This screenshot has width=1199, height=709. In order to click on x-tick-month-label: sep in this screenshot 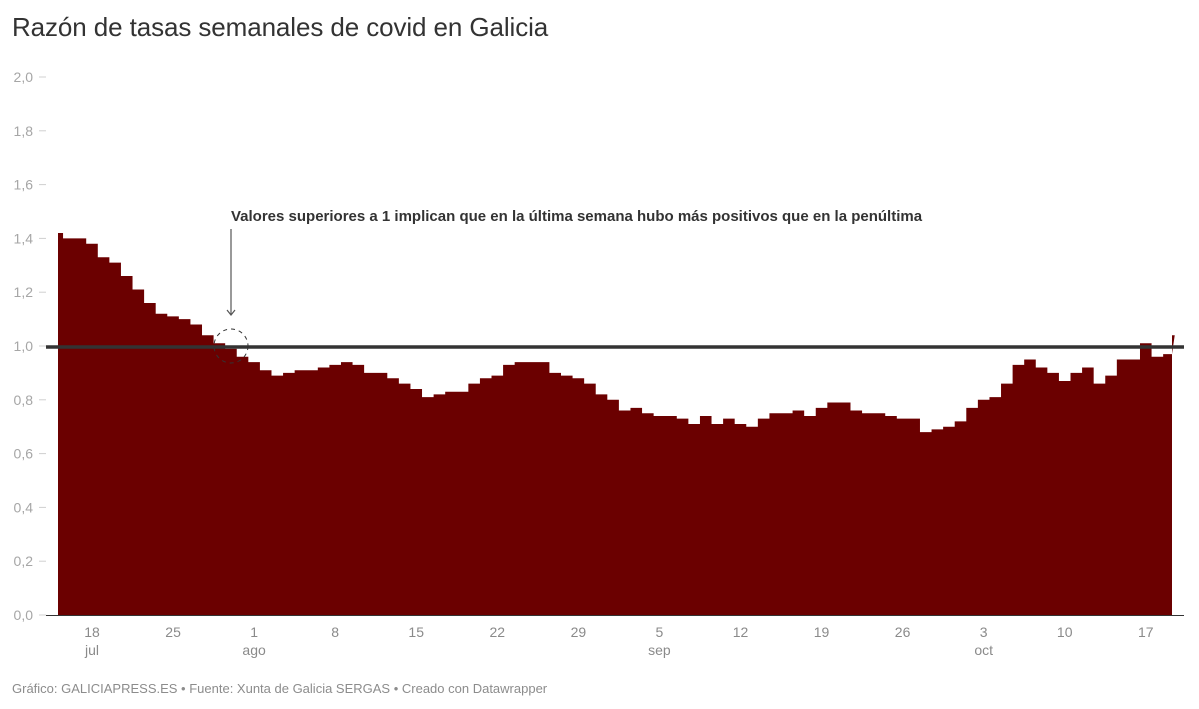, I will do `click(659, 650)`.